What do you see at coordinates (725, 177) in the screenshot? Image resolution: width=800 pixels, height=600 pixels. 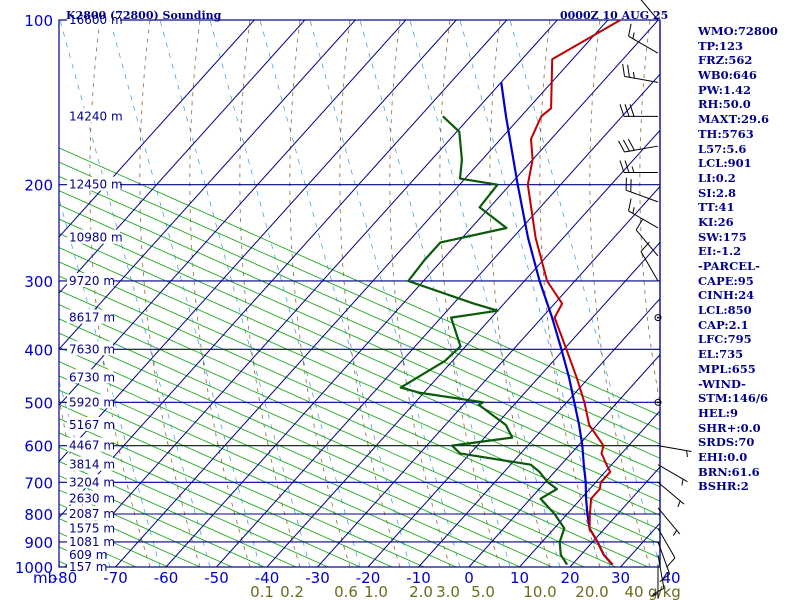 I see `stability-index-value: 0.2` at bounding box center [725, 177].